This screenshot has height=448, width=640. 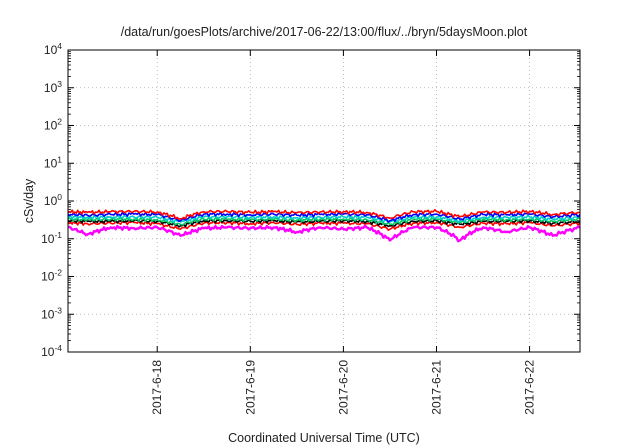 What do you see at coordinates (530, 387) in the screenshot?
I see `x-tick-label: 2017-6-22` at bounding box center [530, 387].